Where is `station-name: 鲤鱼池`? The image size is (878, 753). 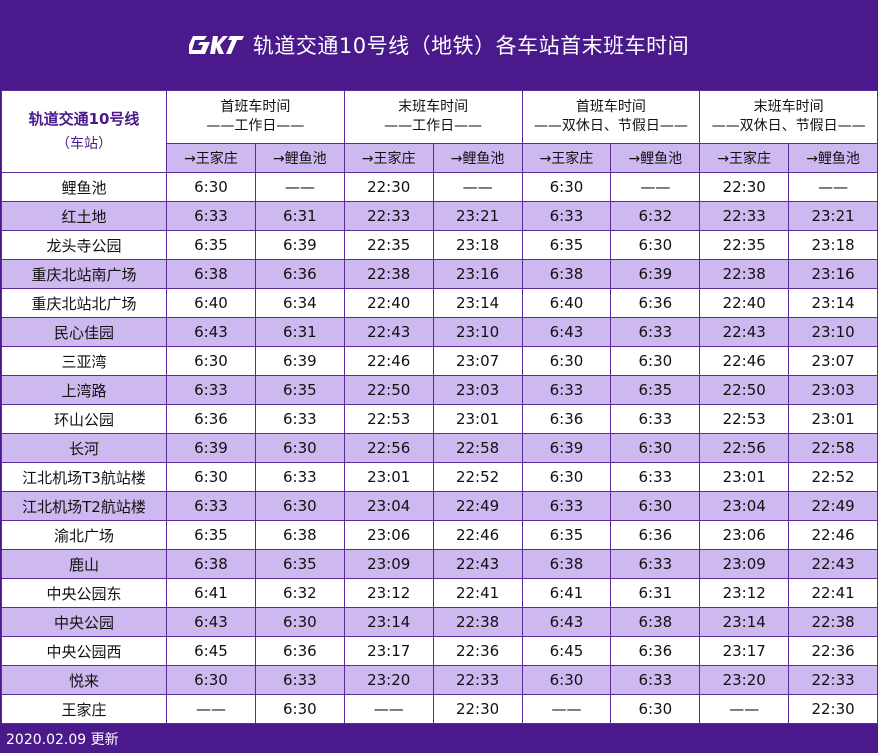 station-name: 鲤鱼池 is located at coordinates (84, 187).